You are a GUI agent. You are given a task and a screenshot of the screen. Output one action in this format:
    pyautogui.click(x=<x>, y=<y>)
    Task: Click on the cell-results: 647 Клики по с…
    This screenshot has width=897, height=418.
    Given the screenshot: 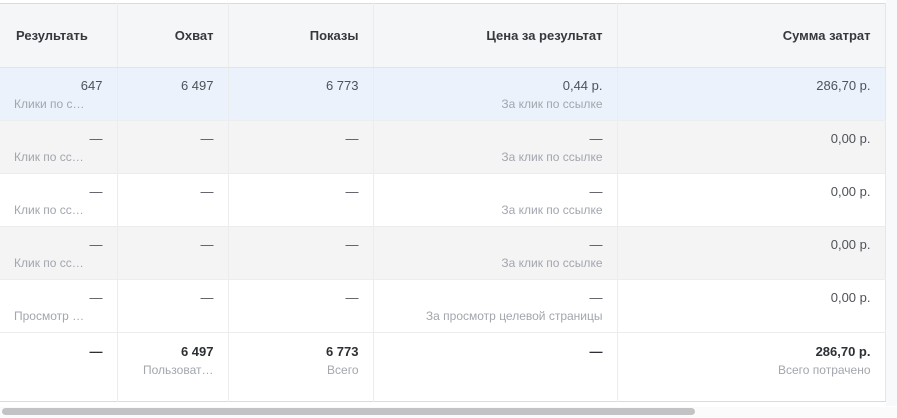 What is the action you would take?
    pyautogui.click(x=58, y=94)
    